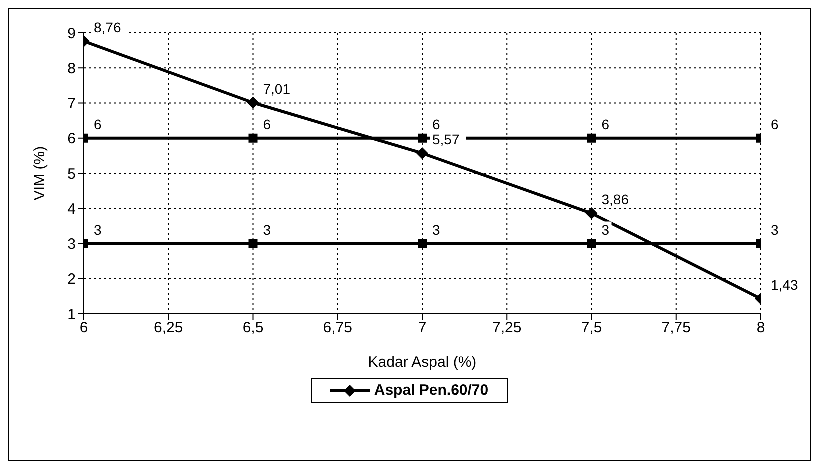 The image size is (819, 469). I want to click on y-tick-label: 9, so click(72, 33).